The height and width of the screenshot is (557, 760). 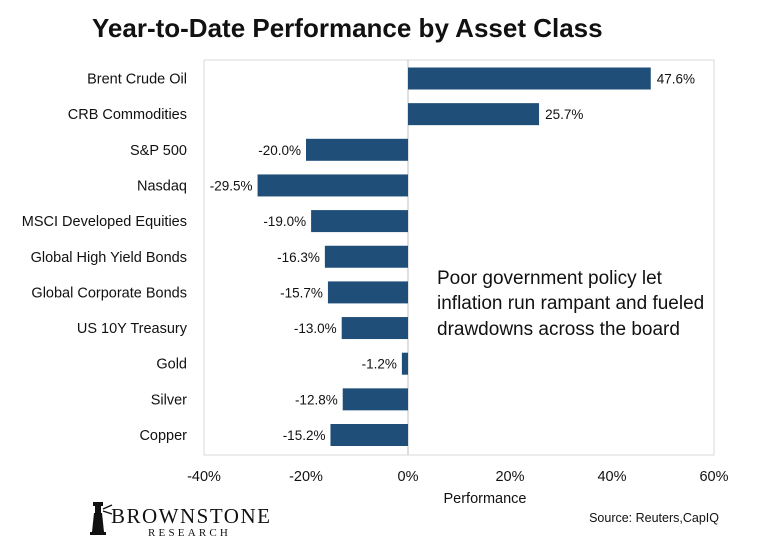 I want to click on brownstone-logo: BROWNSTONE RESEARCH, so click(x=180, y=520).